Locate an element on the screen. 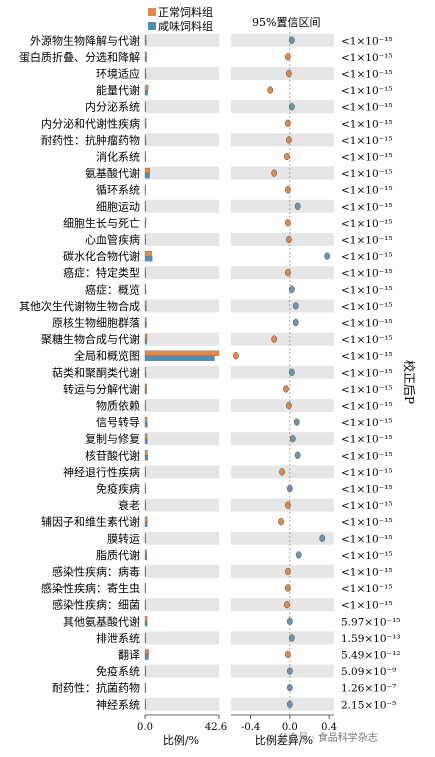 The height and width of the screenshot is (757, 435). right-axis-label: 校正后P is located at coordinates (409, 382).